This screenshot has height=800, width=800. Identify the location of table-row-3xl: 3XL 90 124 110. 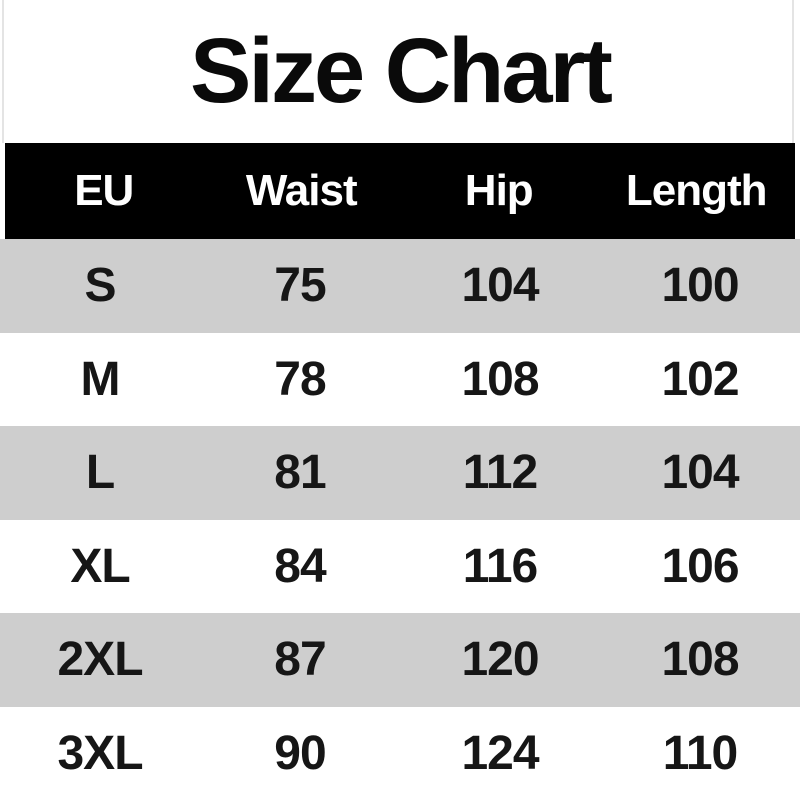
(400, 753).